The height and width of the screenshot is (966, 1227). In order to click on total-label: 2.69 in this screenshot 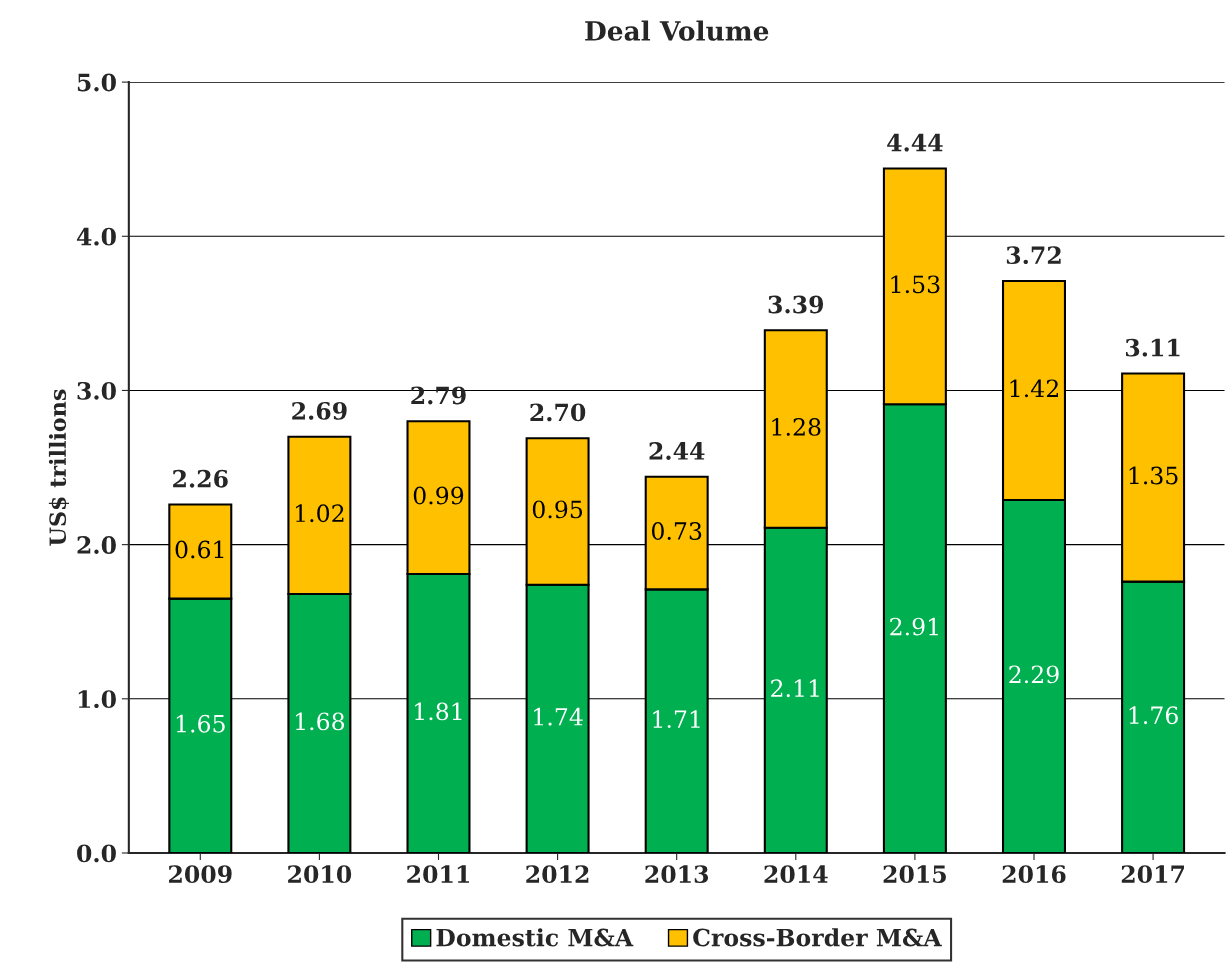, I will do `click(319, 410)`.